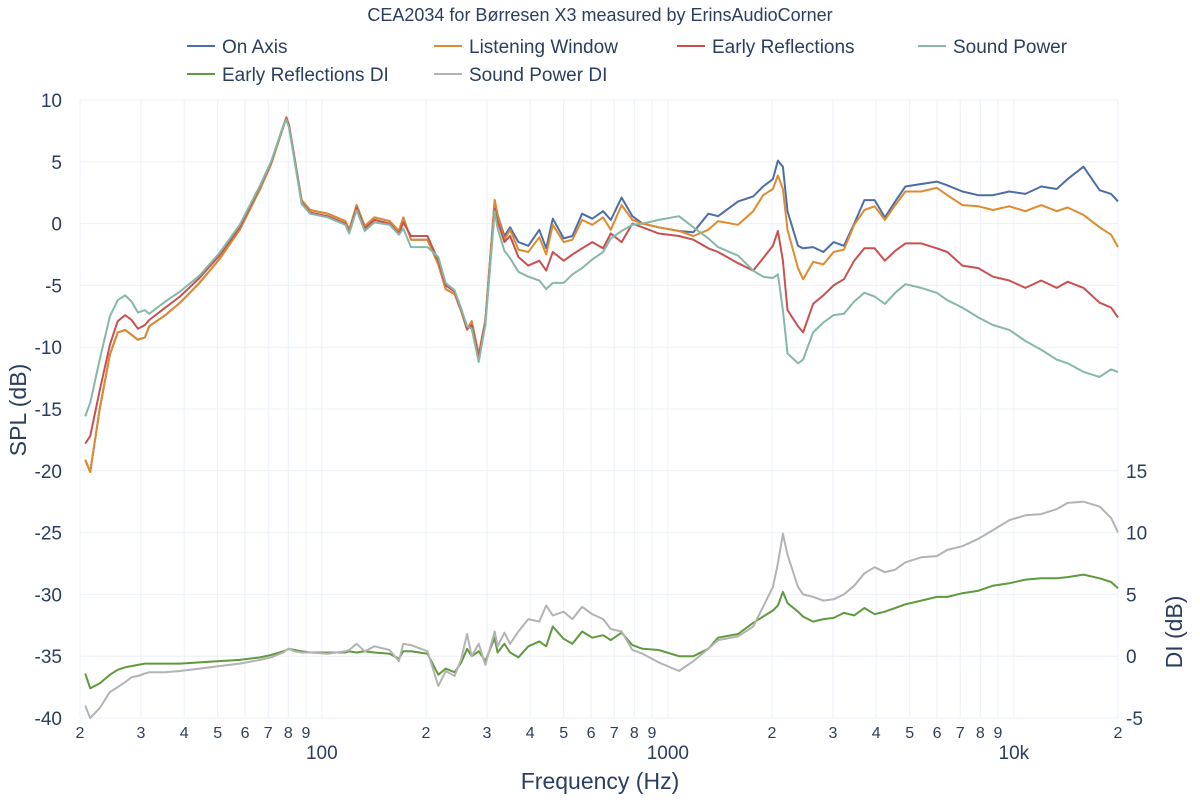 The image size is (1200, 800). Describe the element at coordinates (48, 348) in the screenshot. I see `y-tick-label: -10` at that location.